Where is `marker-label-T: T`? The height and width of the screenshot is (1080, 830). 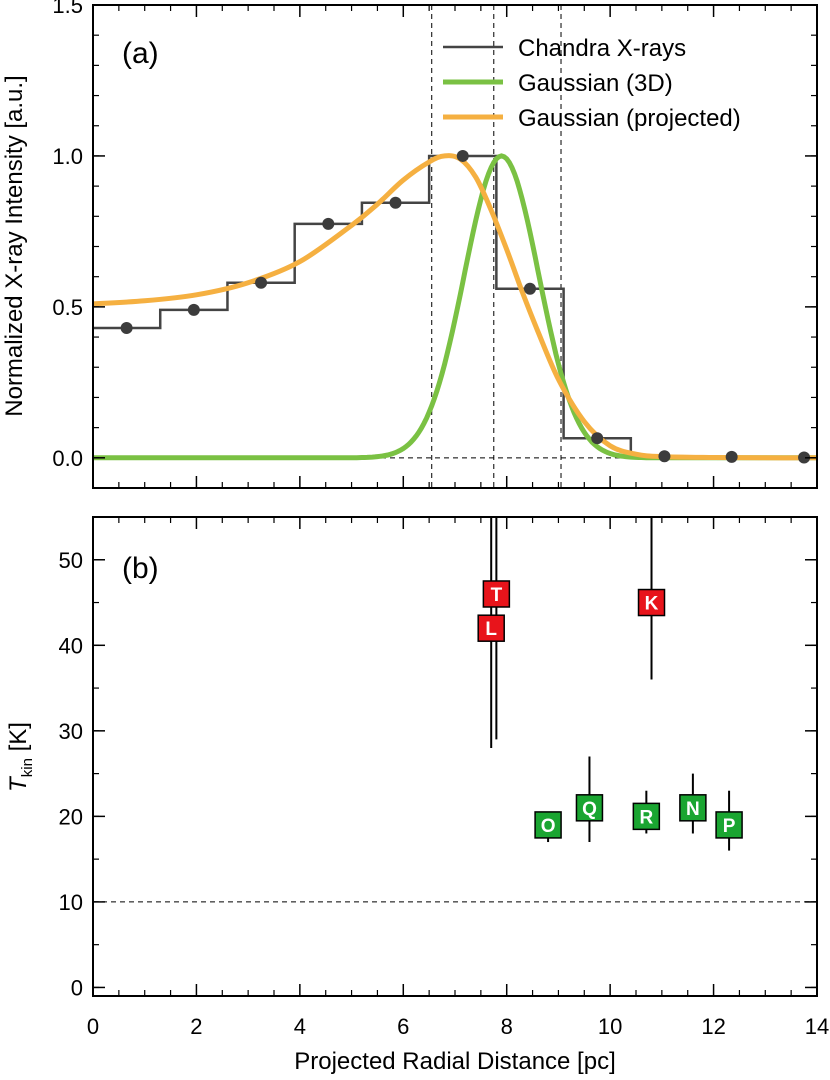 marker-label-T: T is located at coordinates (497, 595).